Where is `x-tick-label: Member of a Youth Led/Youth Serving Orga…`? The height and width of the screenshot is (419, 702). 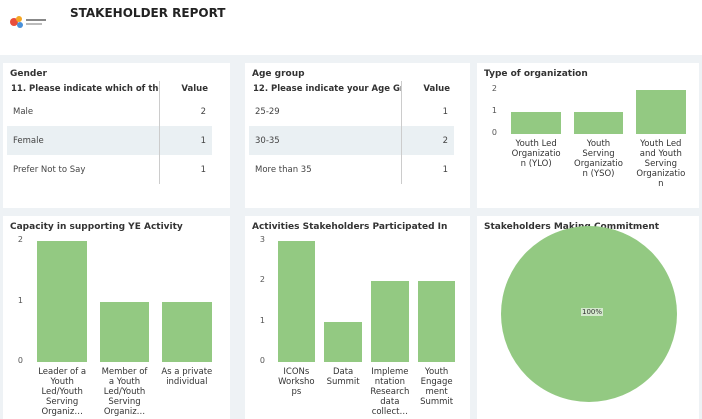 x-tick-label: Member of a Youth Led/Youth Serving Orga… is located at coordinates (124, 392).